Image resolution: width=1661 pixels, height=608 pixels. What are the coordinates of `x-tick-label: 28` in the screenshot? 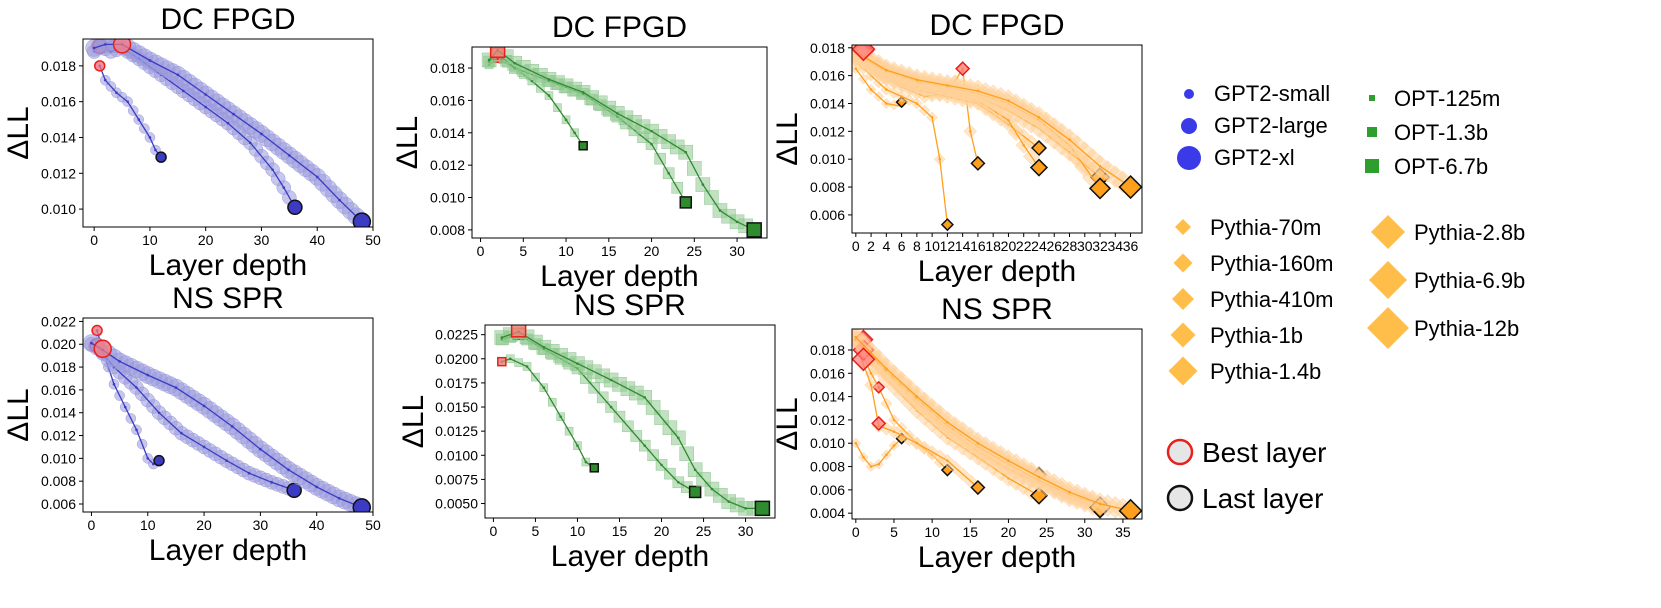 It's located at (1070, 246).